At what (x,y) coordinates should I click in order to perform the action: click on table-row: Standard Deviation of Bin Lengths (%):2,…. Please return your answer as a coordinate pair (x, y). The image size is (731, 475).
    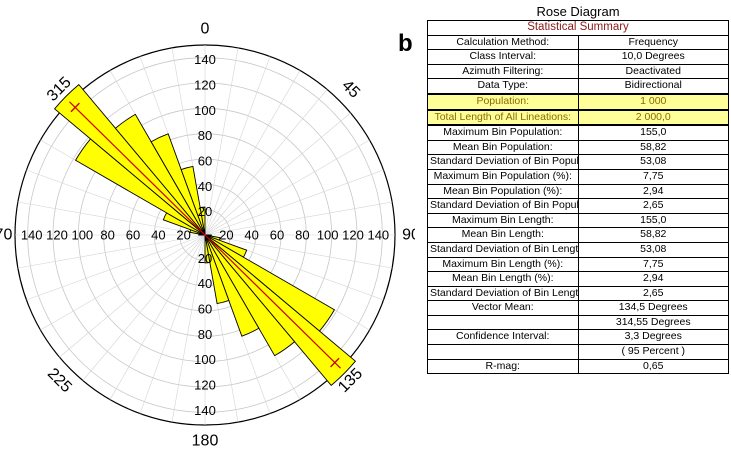
    Looking at the image, I should click on (578, 293).